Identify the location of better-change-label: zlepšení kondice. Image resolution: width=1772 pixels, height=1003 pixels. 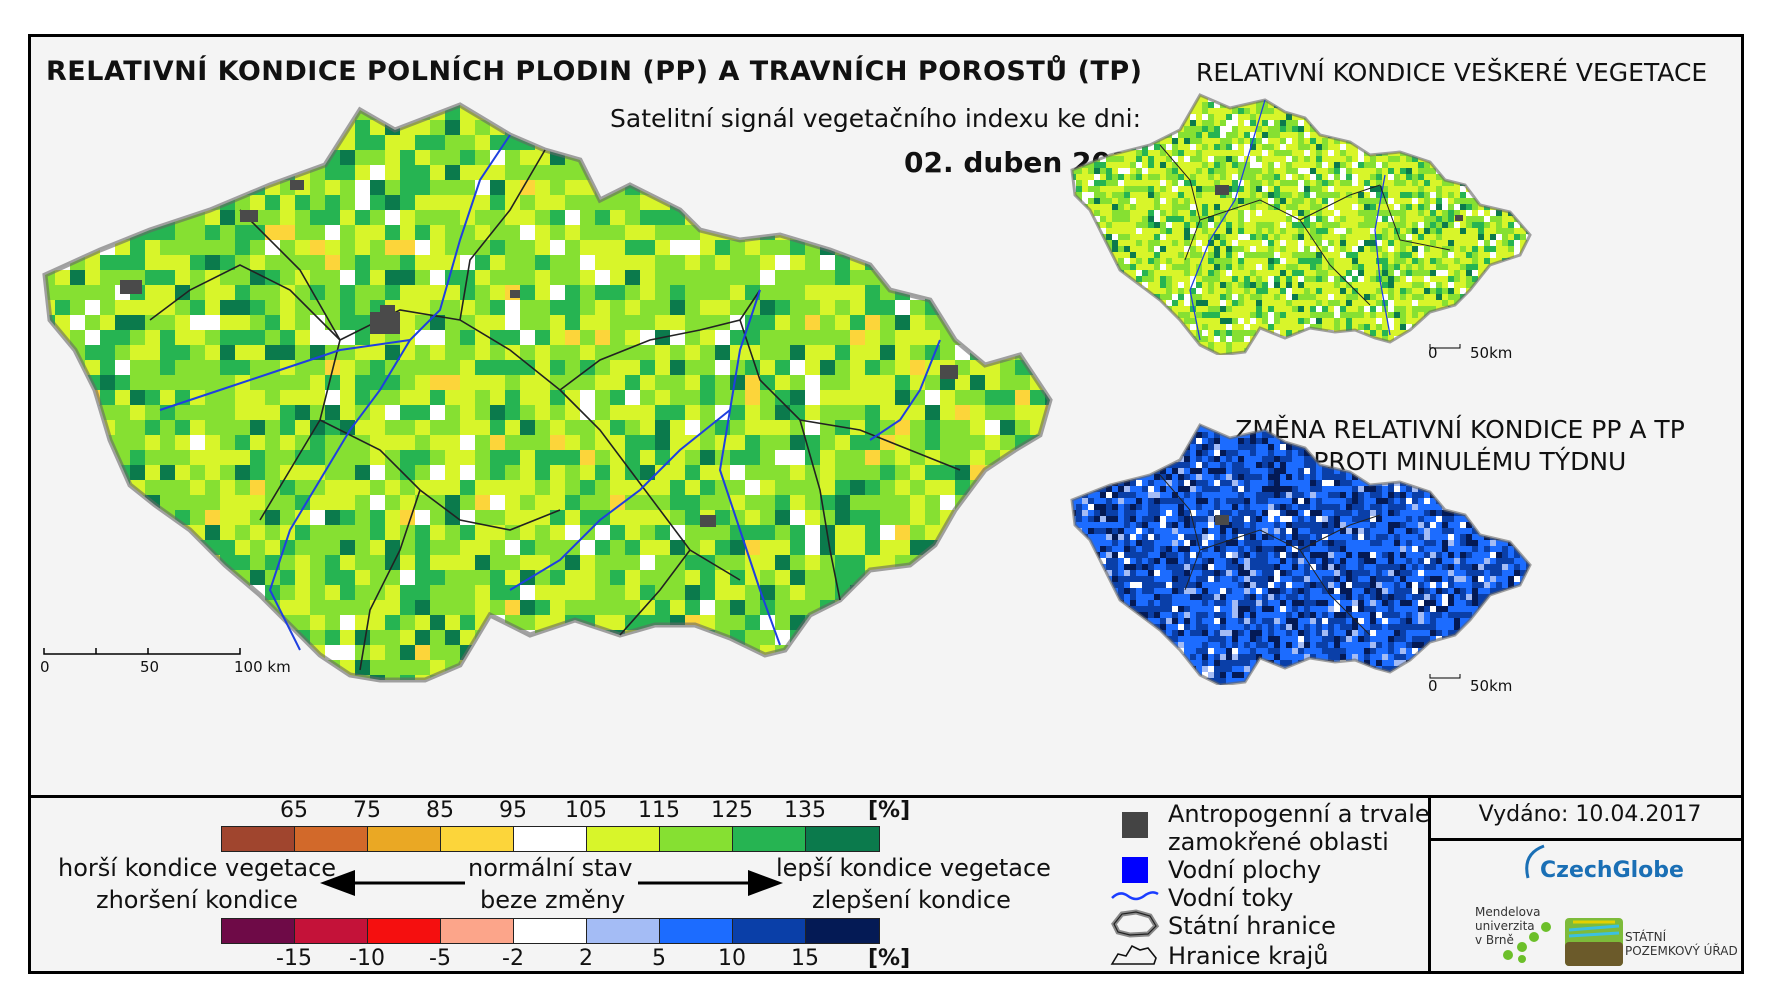
(911, 900).